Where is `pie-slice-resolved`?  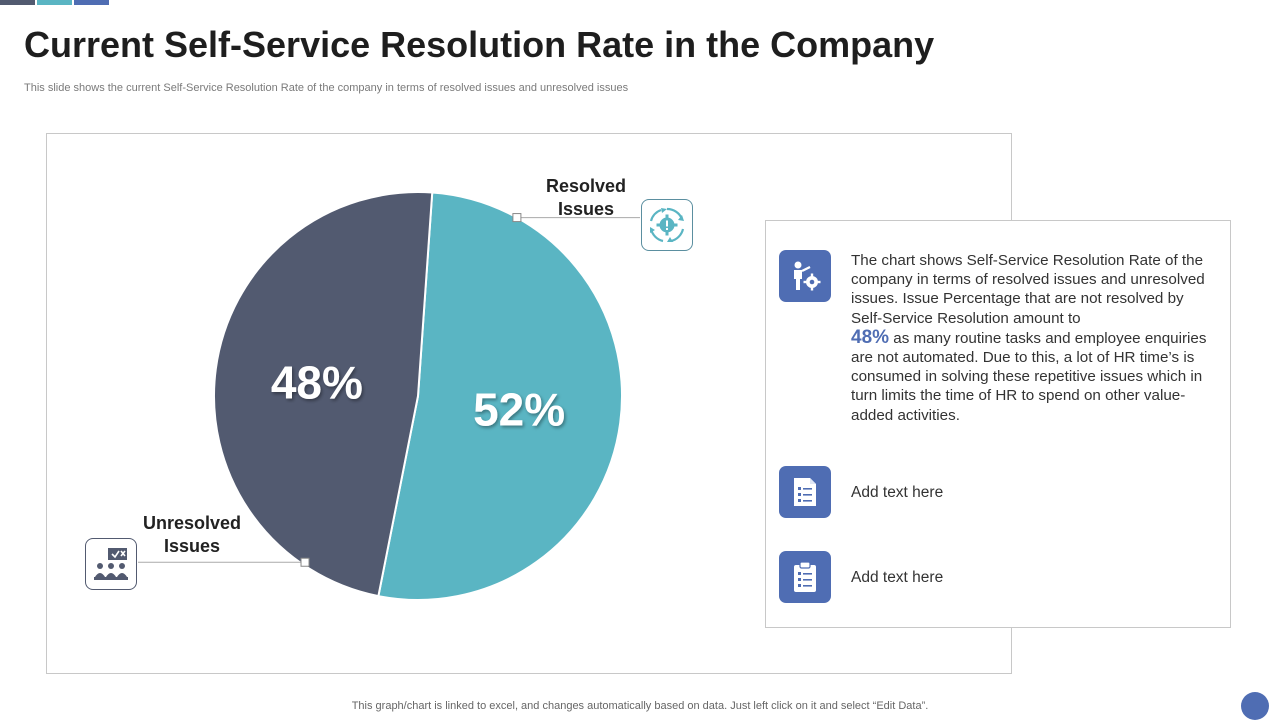 pie-slice-resolved is located at coordinates (500, 396).